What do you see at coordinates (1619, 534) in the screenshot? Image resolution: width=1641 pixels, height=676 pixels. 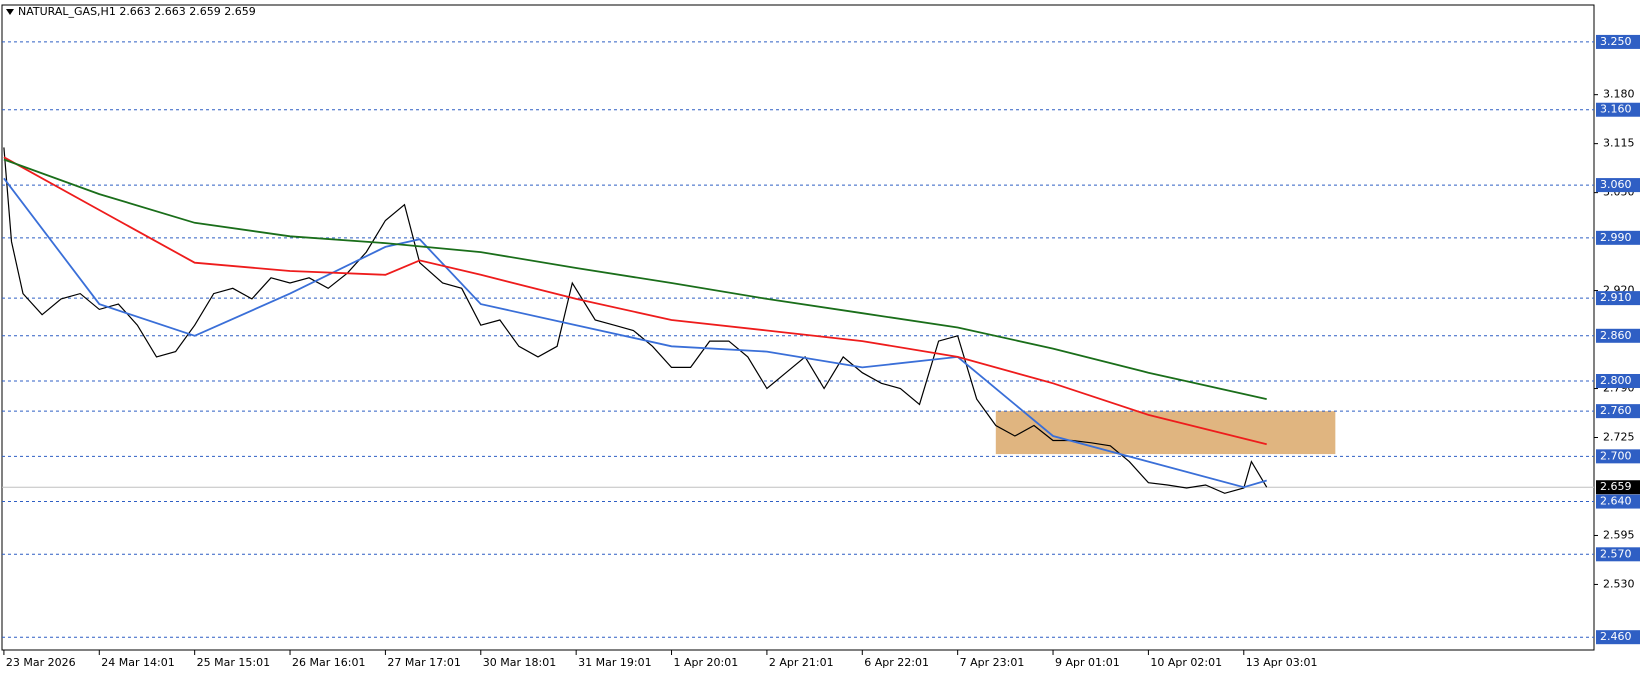 I see `y-tick-label: 2.595` at bounding box center [1619, 534].